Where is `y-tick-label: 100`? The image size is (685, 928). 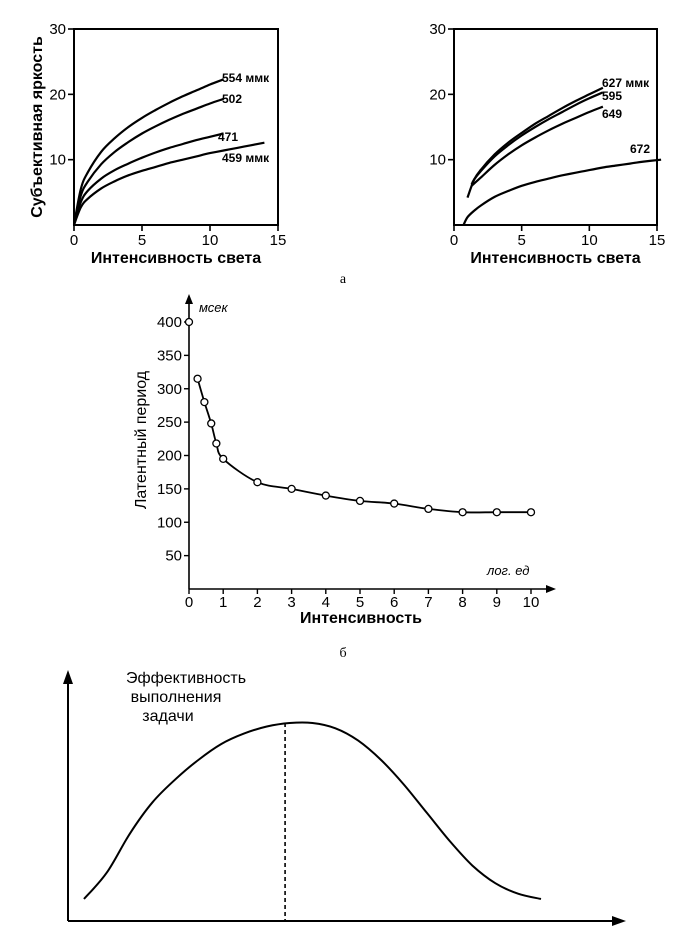 y-tick-label: 100 is located at coordinates (169, 522).